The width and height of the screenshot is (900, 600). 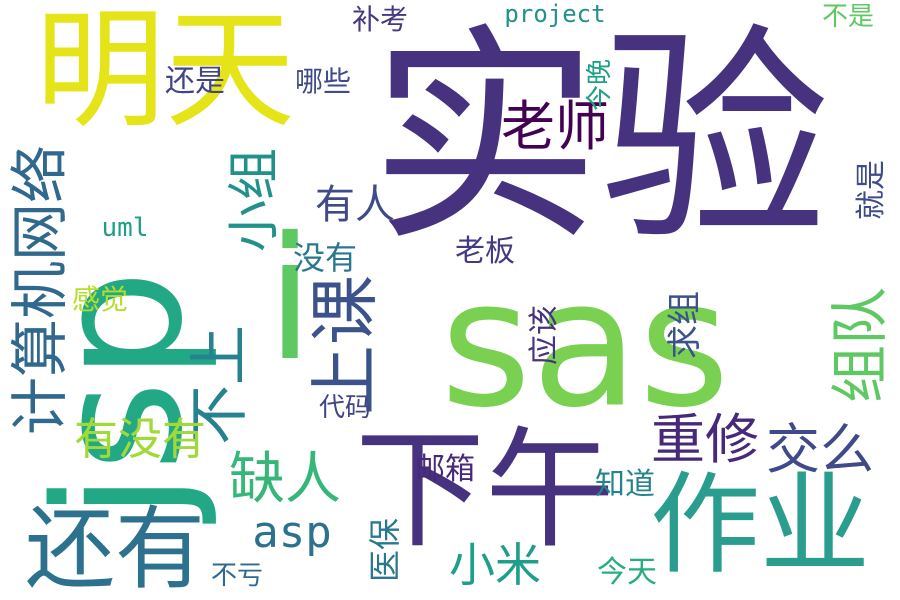 What do you see at coordinates (820, 449) in the screenshot?
I see `word-jiaome: 交么` at bounding box center [820, 449].